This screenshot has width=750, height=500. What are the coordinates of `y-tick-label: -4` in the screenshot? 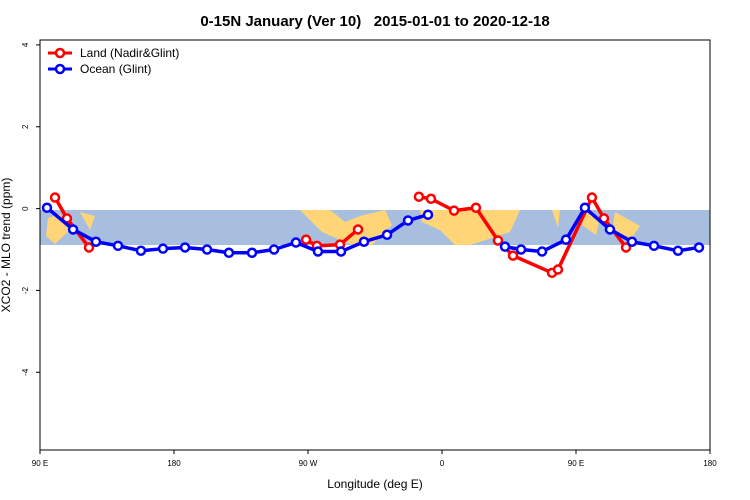 It's located at (25, 372).